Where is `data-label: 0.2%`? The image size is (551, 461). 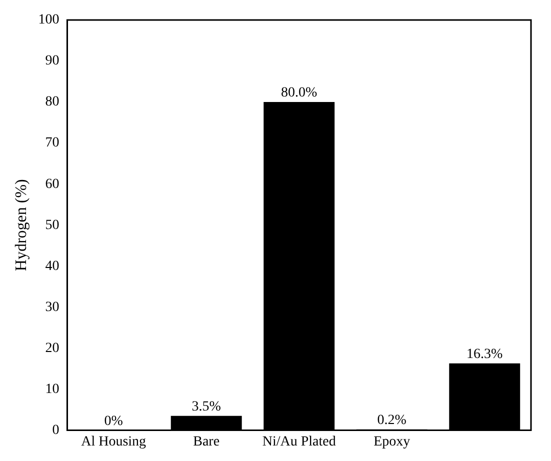 data-label: 0.2% is located at coordinates (392, 420).